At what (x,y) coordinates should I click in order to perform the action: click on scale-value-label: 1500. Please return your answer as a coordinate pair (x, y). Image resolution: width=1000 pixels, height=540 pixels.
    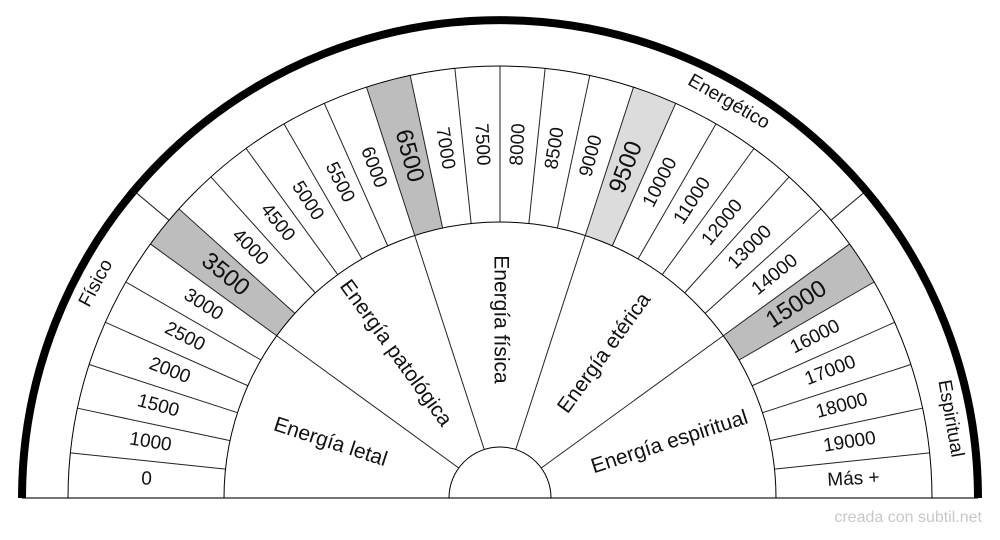
    Looking at the image, I should click on (158, 405).